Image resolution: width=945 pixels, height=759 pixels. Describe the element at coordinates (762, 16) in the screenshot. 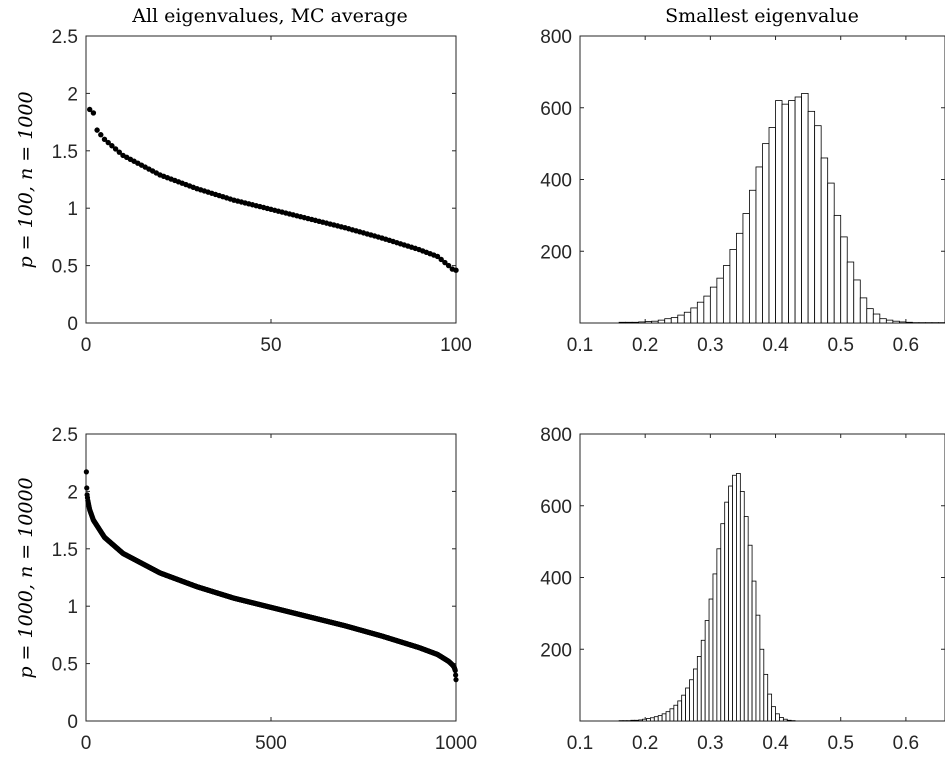

I see `chart-title-smallest: Smallest eigenvalue` at that location.